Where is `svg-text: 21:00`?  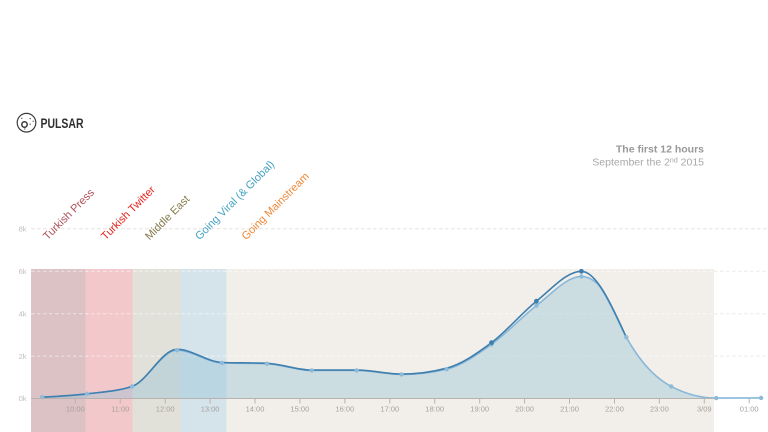 svg-text: 21:00 is located at coordinates (569, 408).